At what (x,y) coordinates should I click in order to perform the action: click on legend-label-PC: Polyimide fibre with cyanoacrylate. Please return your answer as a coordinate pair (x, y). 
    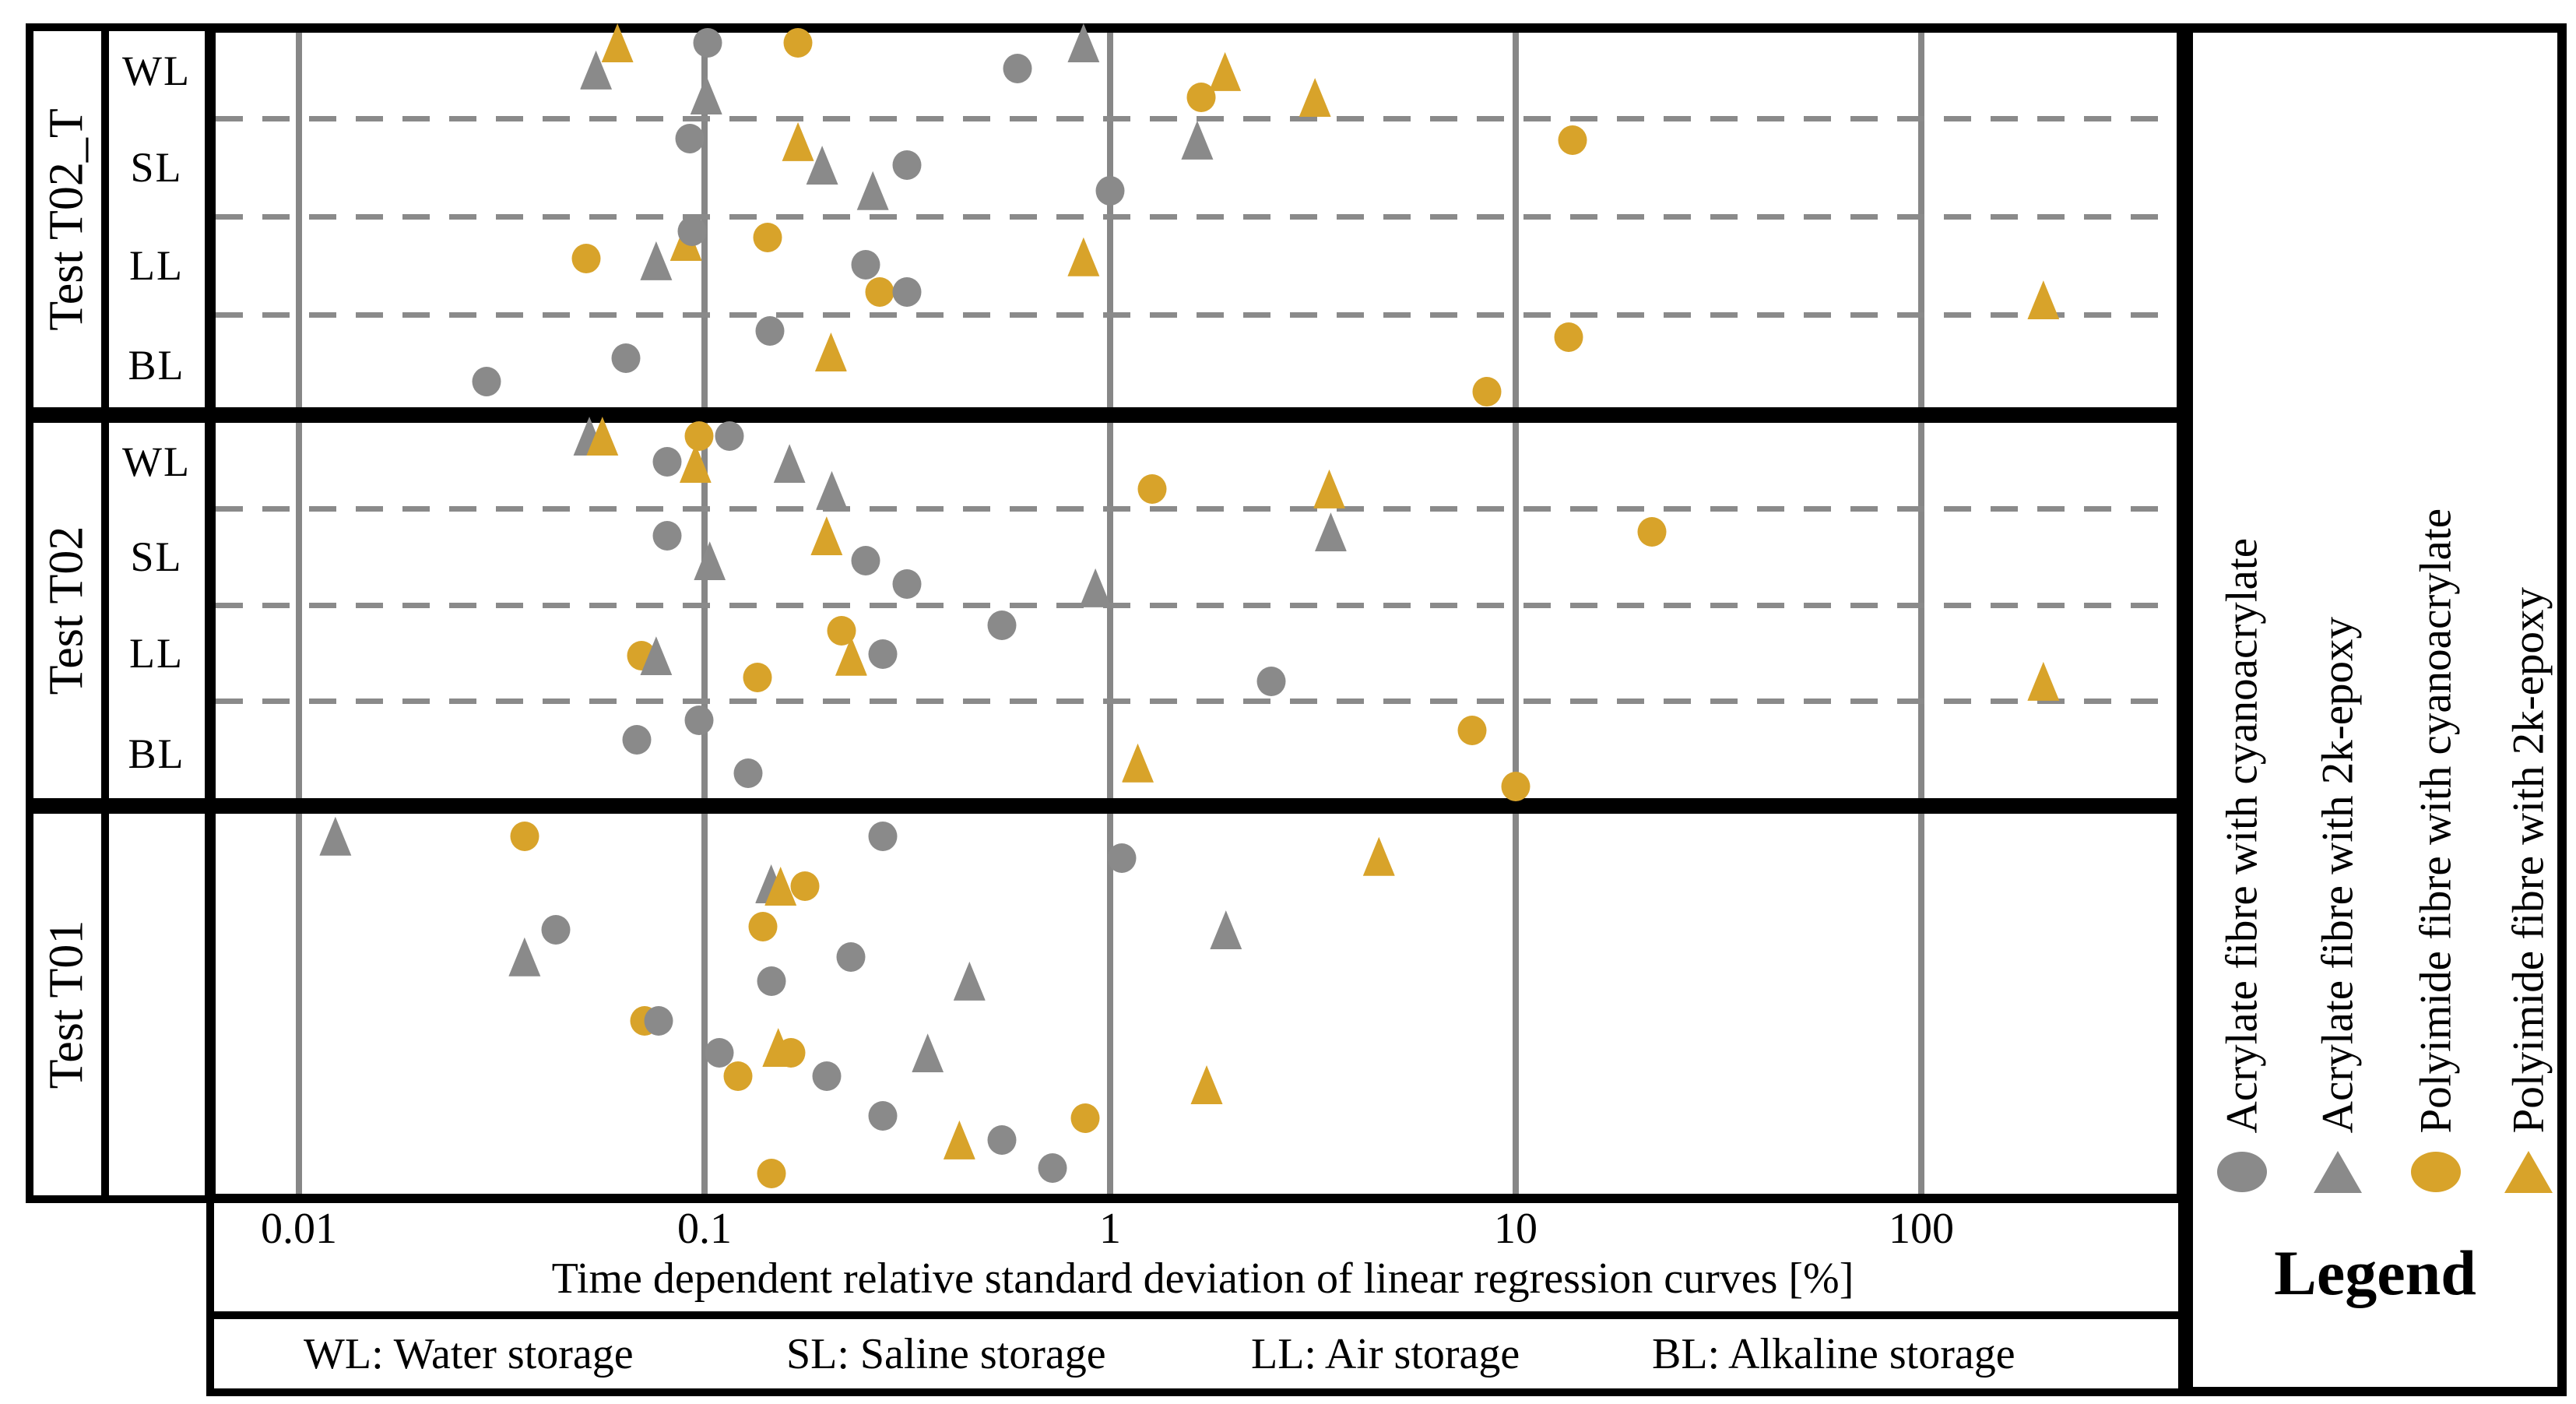
    Looking at the image, I should click on (2436, 821).